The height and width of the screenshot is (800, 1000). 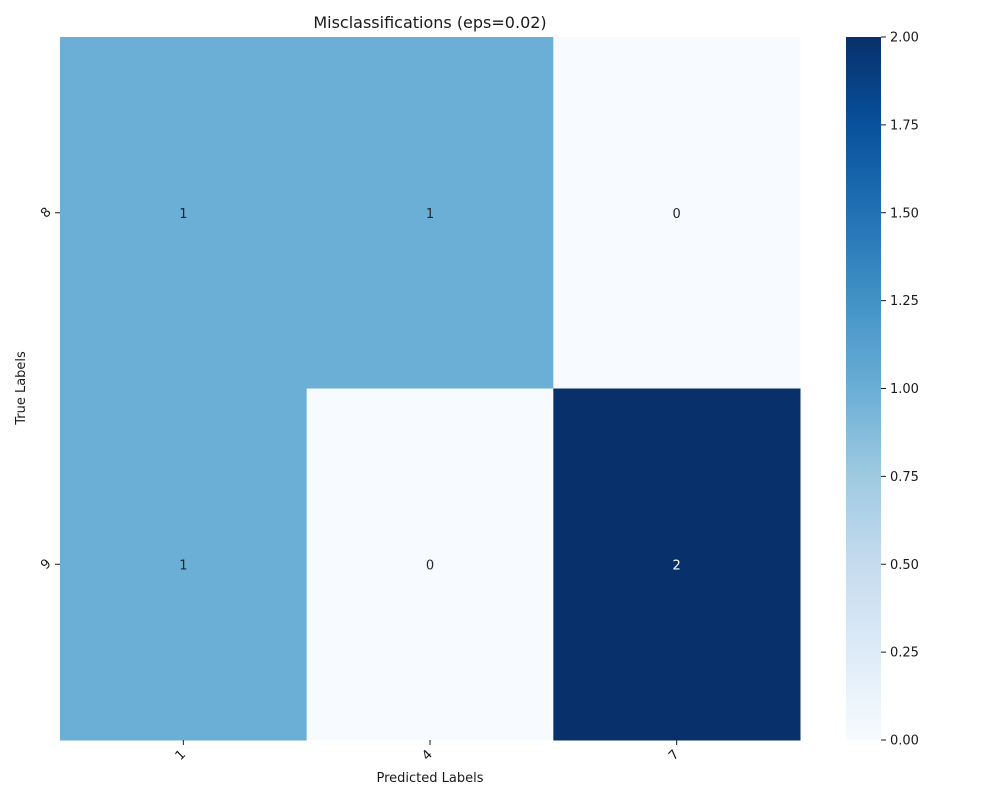 What do you see at coordinates (904, 125) in the screenshot?
I see `colorbar-tick-label: 1.75` at bounding box center [904, 125].